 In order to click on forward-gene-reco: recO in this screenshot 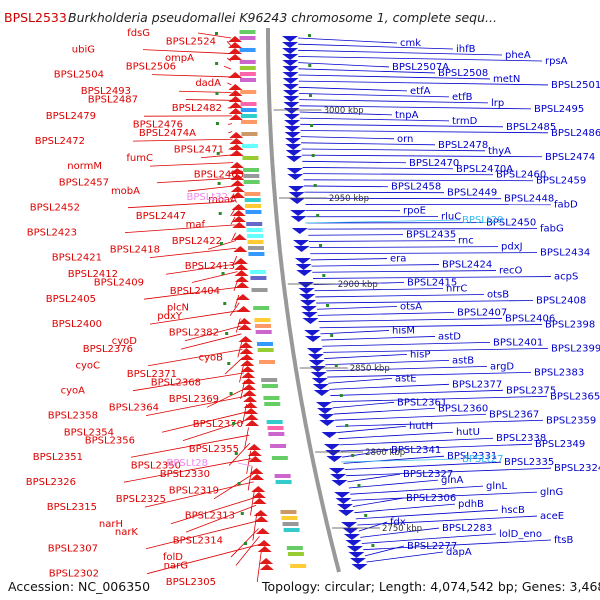, I will do `click(417, 271)`.